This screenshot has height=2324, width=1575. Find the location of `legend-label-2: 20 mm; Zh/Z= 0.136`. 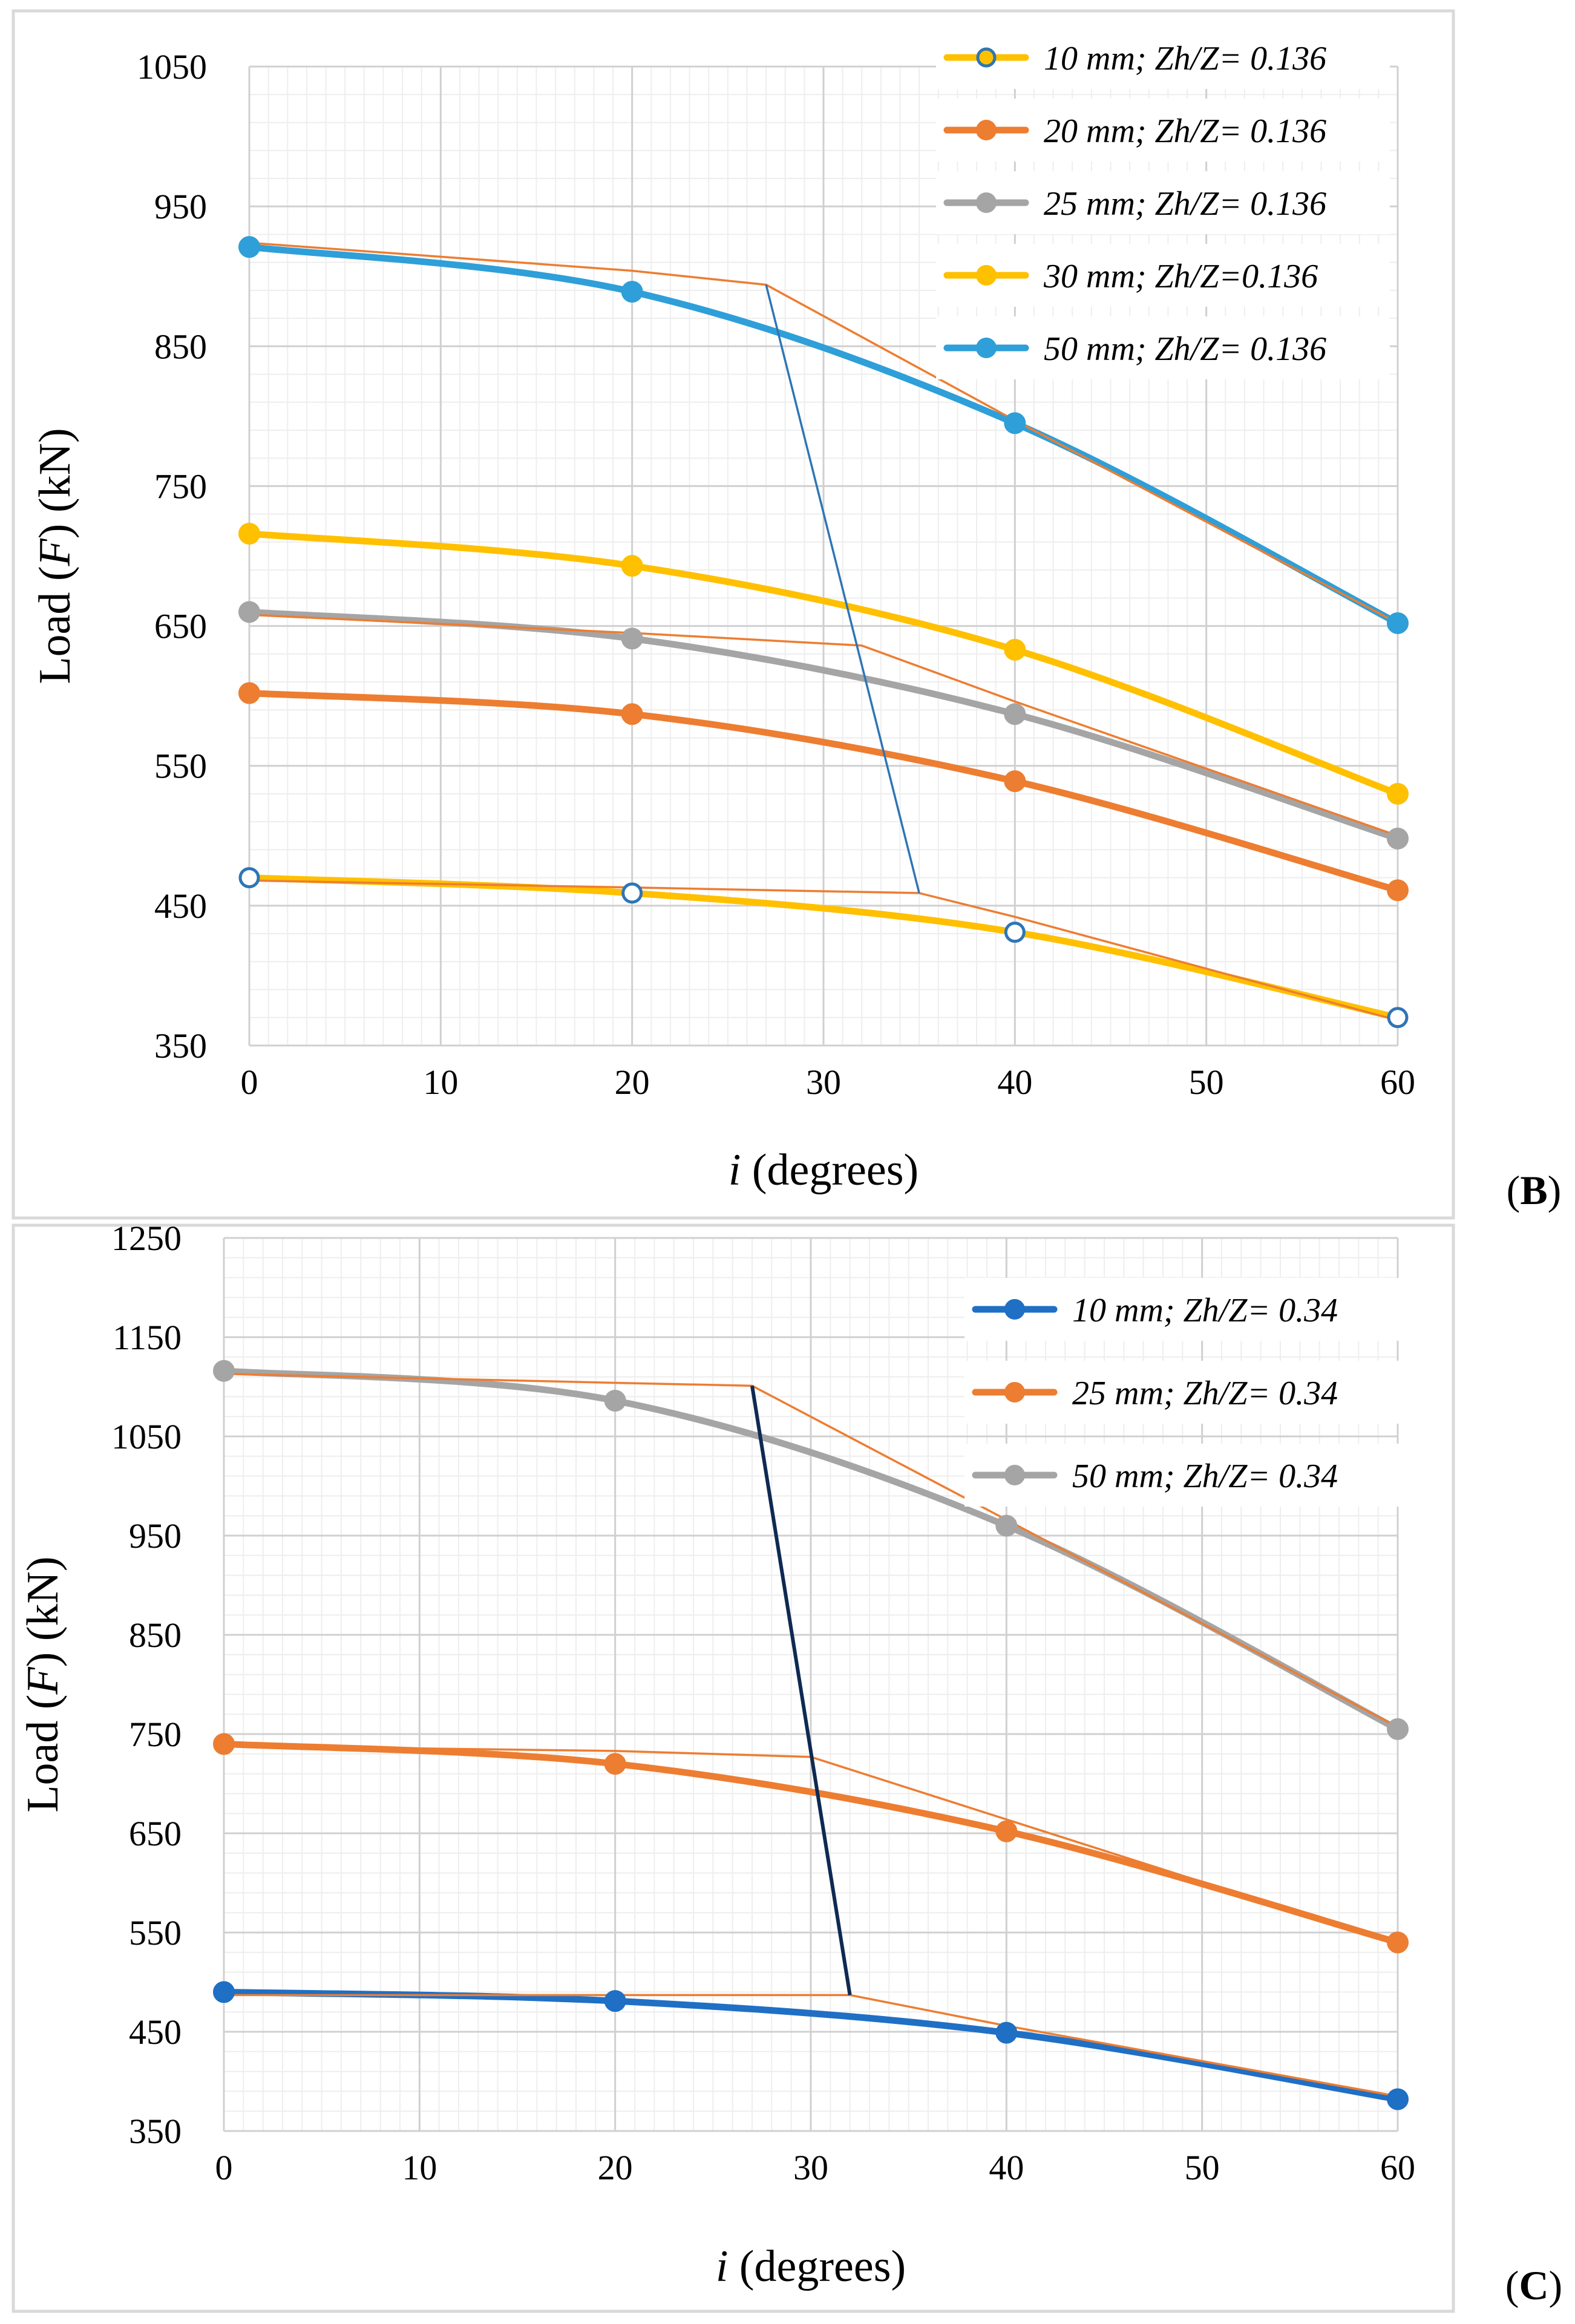

legend-label-2: 20 mm; Zh/Z= 0.136 is located at coordinates (1185, 131).